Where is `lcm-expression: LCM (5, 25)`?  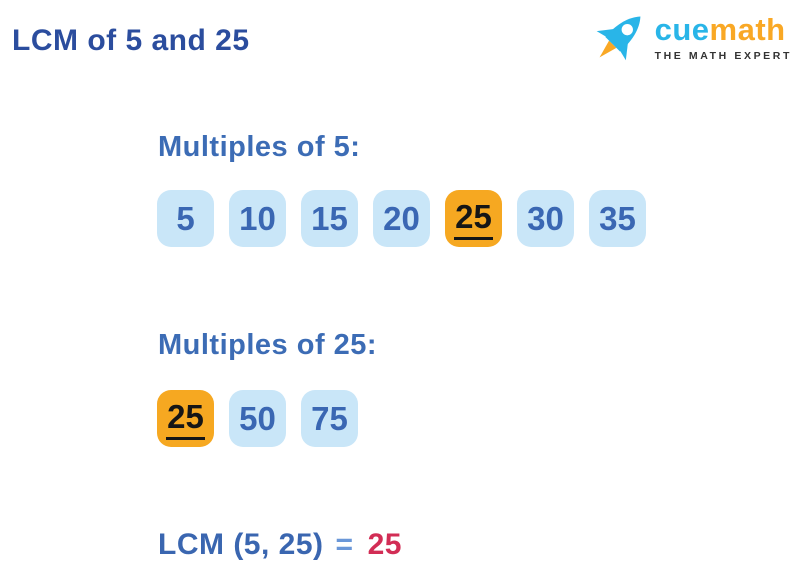
lcm-expression: LCM (5, 25) is located at coordinates (241, 544).